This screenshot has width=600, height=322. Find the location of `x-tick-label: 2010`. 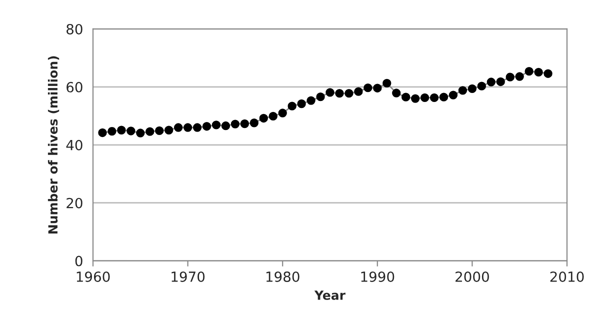

x-tick-label: 2010 is located at coordinates (567, 276).